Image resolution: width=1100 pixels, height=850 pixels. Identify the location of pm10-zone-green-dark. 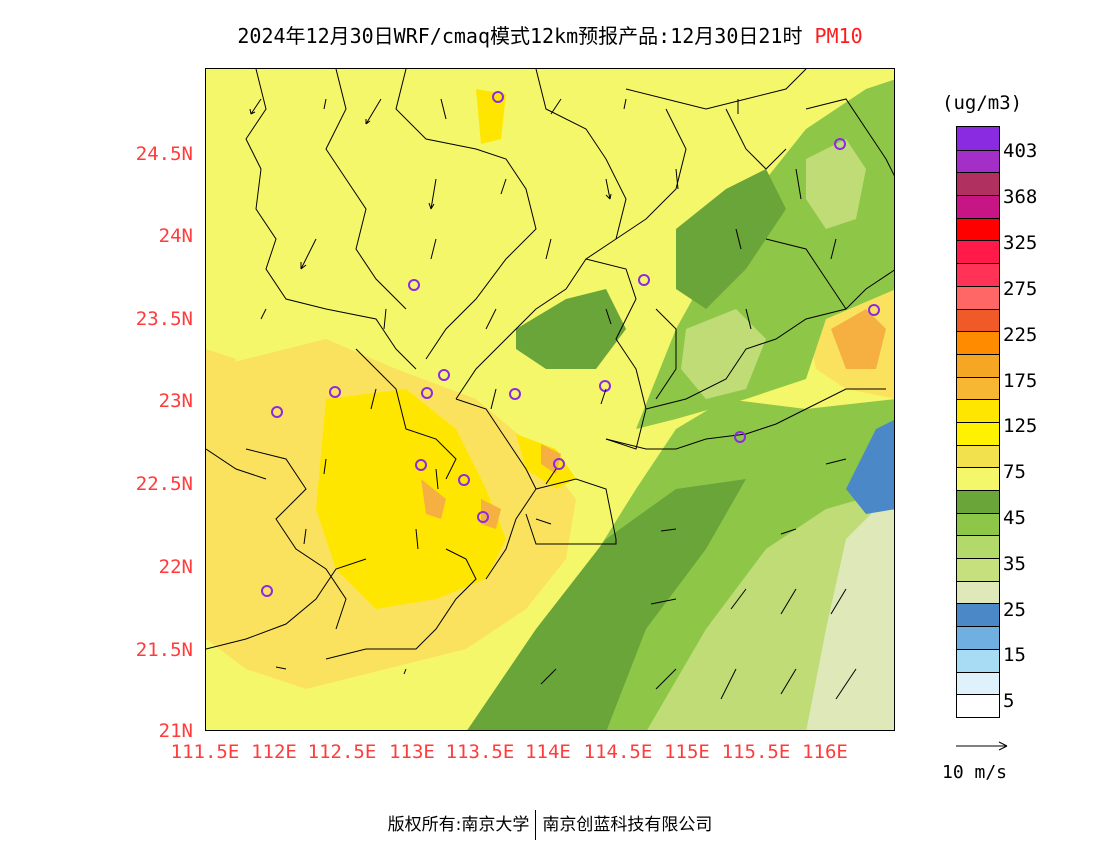
(571, 329).